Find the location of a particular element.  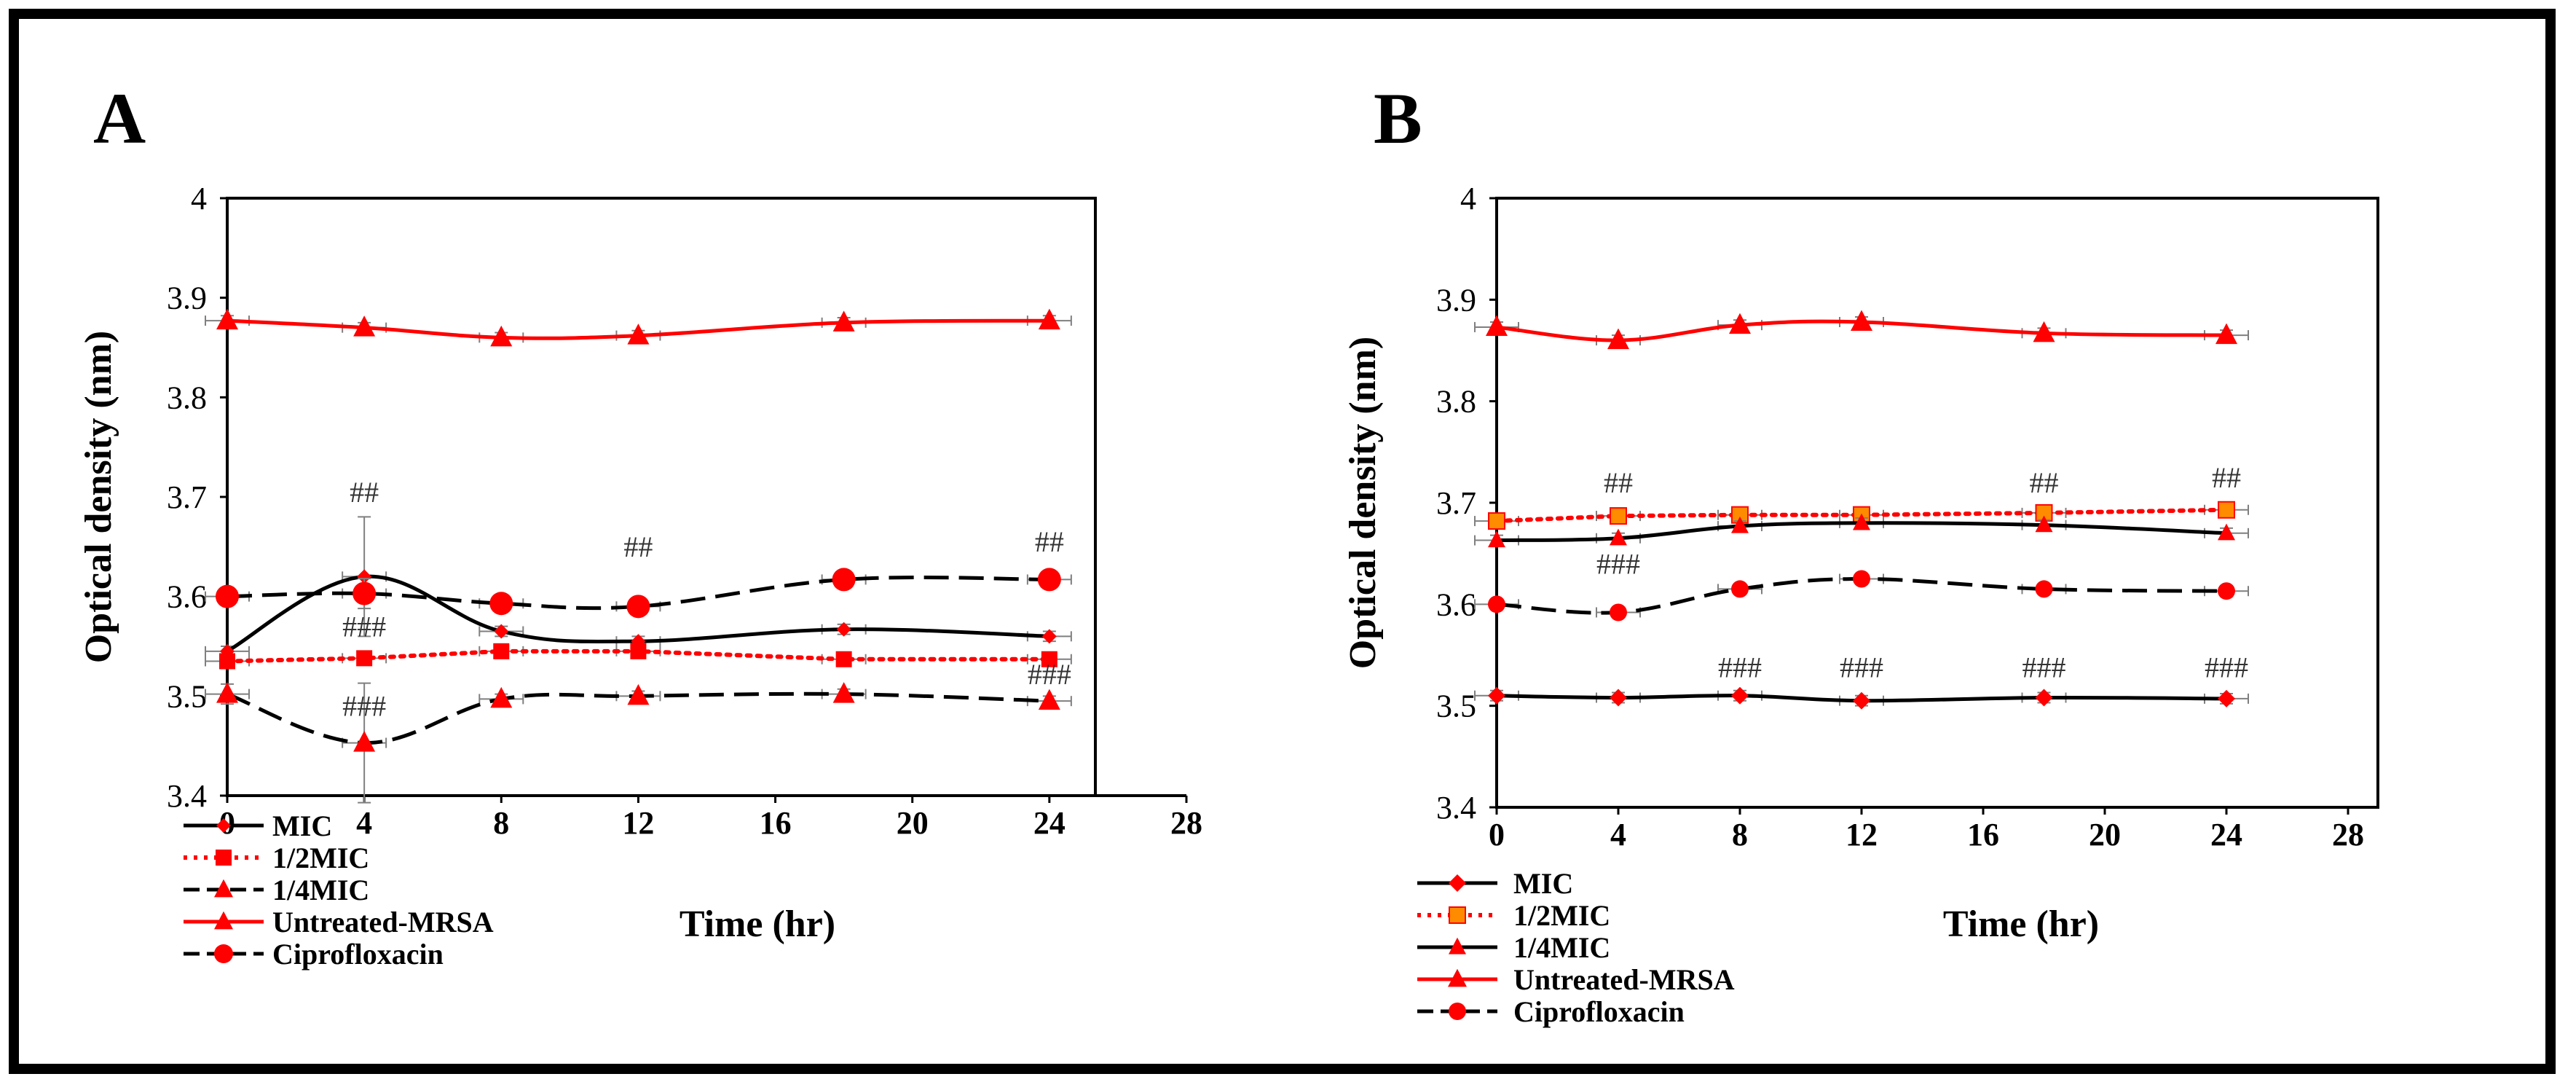

legend-label: Untreated-MRSA is located at coordinates (383, 922).